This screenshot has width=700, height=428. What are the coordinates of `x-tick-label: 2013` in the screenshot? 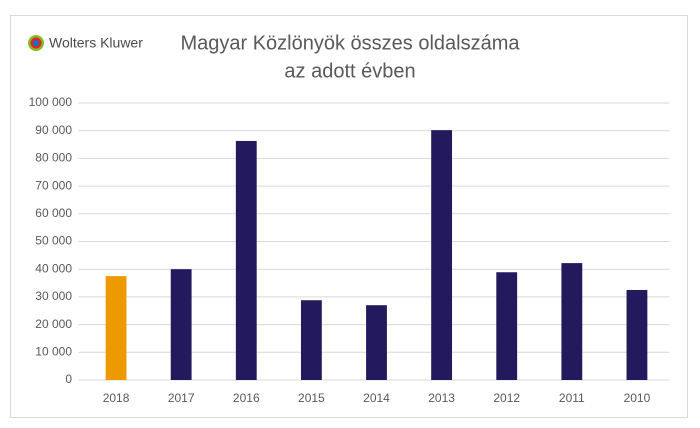 It's located at (441, 398).